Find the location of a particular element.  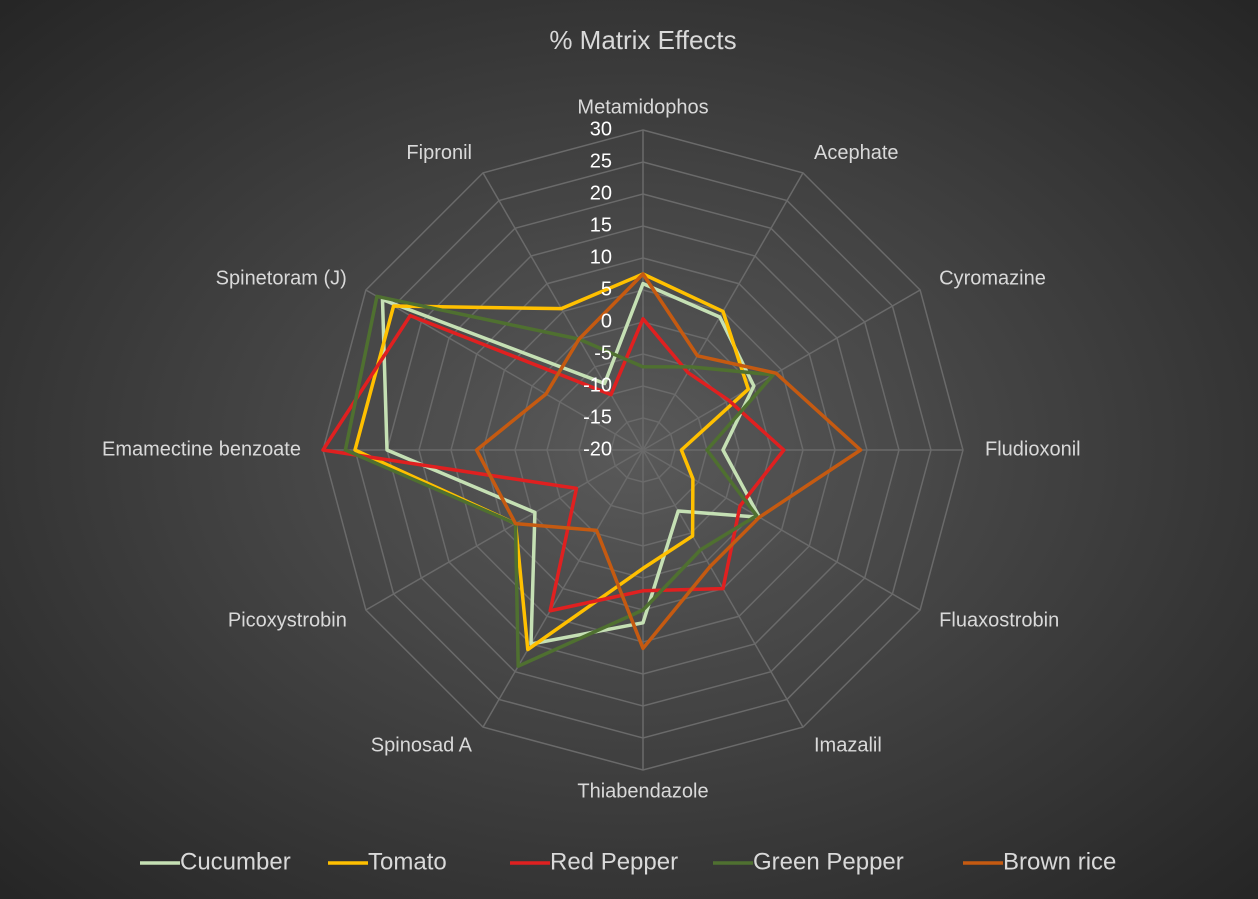

y-tick-label: 0 is located at coordinates (606, 321).